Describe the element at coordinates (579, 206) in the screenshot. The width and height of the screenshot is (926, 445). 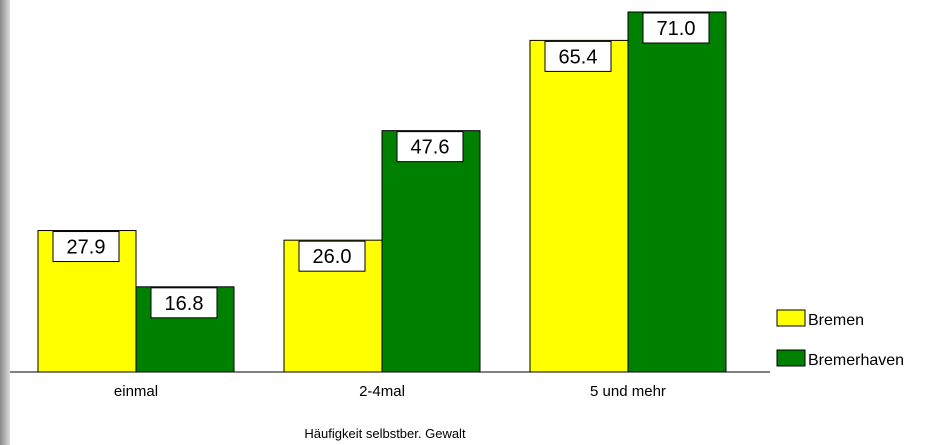
I see `bar-bremen-5-und-mehr` at that location.